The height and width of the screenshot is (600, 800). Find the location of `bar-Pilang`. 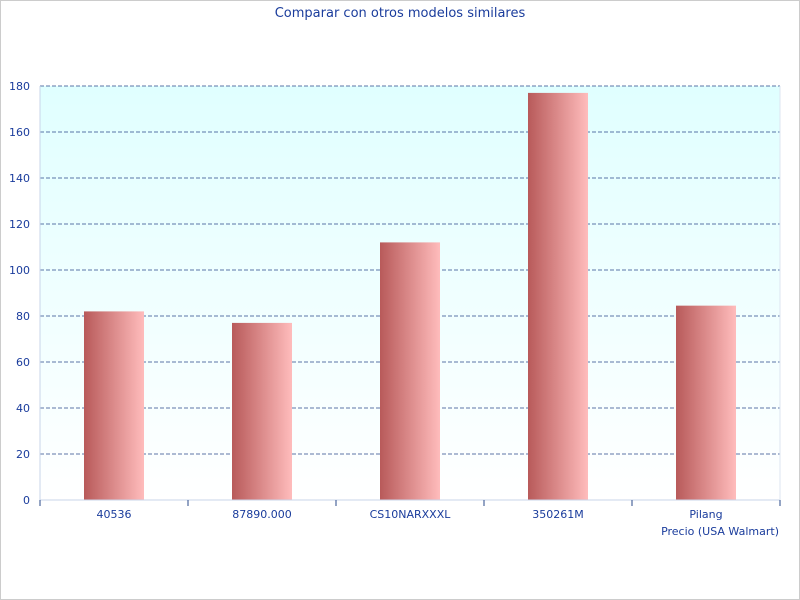

bar-Pilang is located at coordinates (706, 402).